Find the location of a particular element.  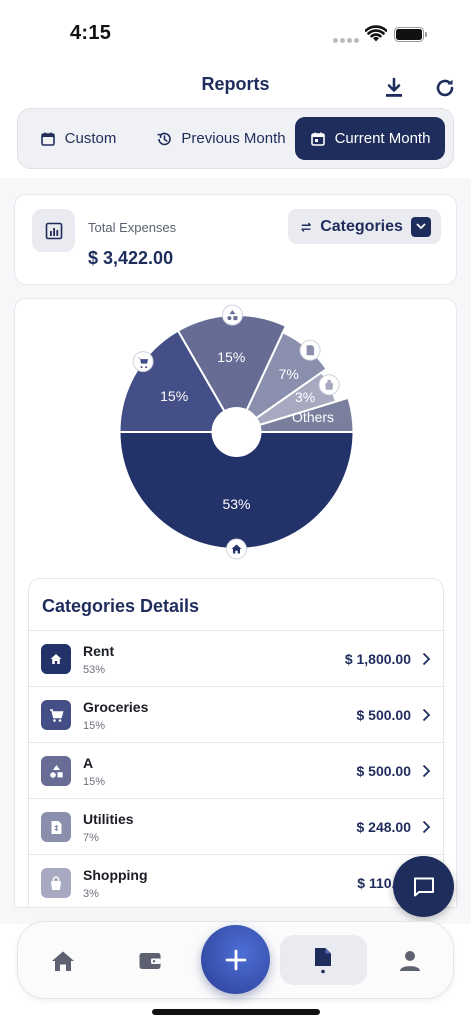

pie-label: 53% is located at coordinates (236, 504).